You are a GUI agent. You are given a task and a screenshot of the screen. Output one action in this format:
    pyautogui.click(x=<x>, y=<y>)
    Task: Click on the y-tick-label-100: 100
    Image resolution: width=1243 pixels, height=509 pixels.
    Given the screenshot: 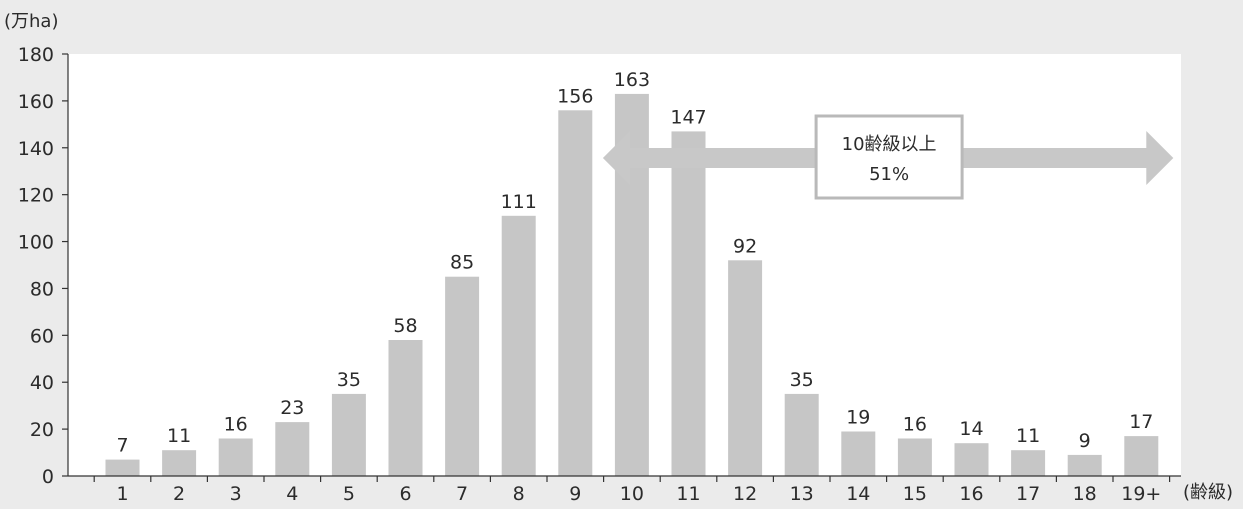 What is the action you would take?
    pyautogui.click(x=36, y=243)
    